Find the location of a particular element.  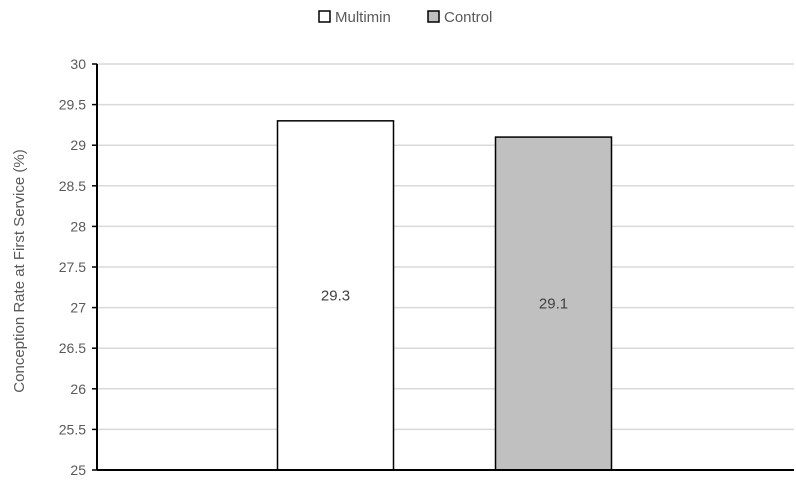

y-tick-label: 25 is located at coordinates (78, 470).